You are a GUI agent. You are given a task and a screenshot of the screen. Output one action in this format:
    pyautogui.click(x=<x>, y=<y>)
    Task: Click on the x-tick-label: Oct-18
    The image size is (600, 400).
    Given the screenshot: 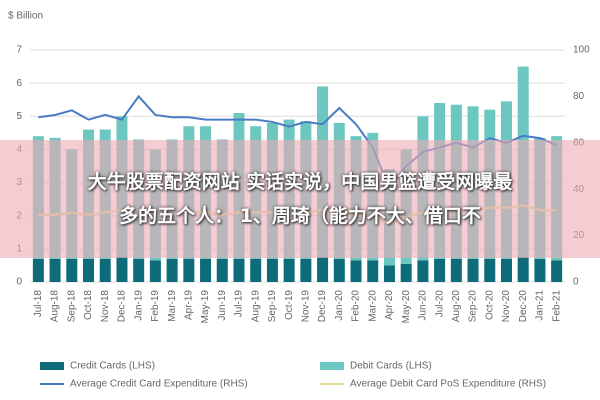 What is the action you would take?
    pyautogui.click(x=88, y=305)
    